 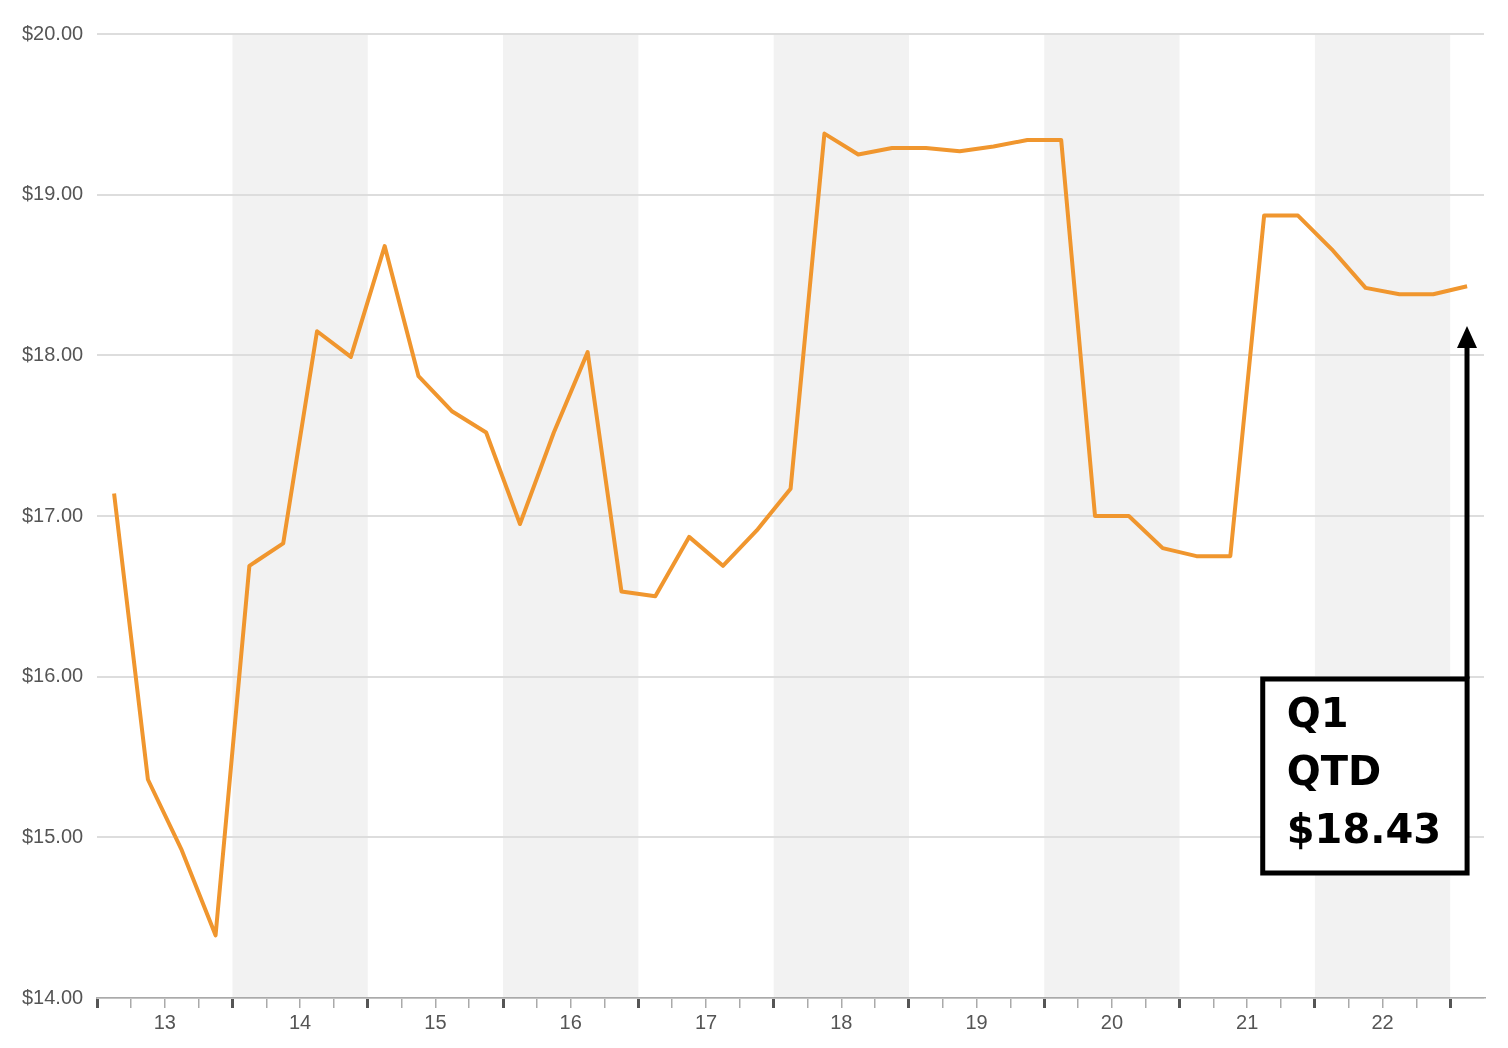 What do you see at coordinates (706, 1021) in the screenshot?
I see `x-tick-label: 17` at bounding box center [706, 1021].